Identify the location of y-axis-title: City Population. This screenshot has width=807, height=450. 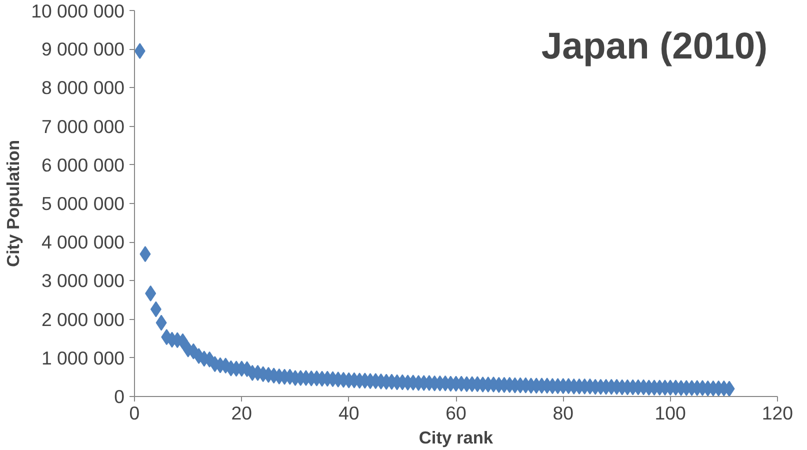
(13, 204).